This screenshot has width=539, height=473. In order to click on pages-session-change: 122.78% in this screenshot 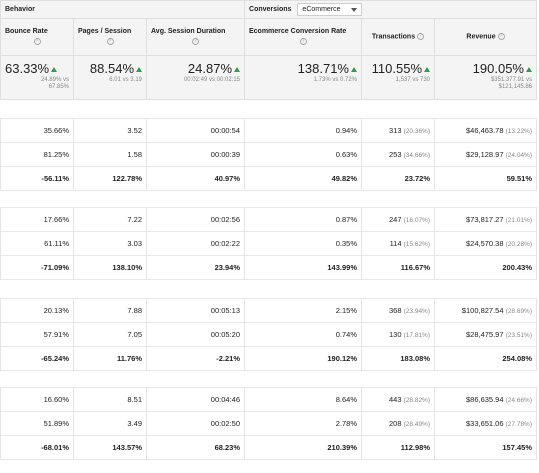, I will do `click(110, 178)`.